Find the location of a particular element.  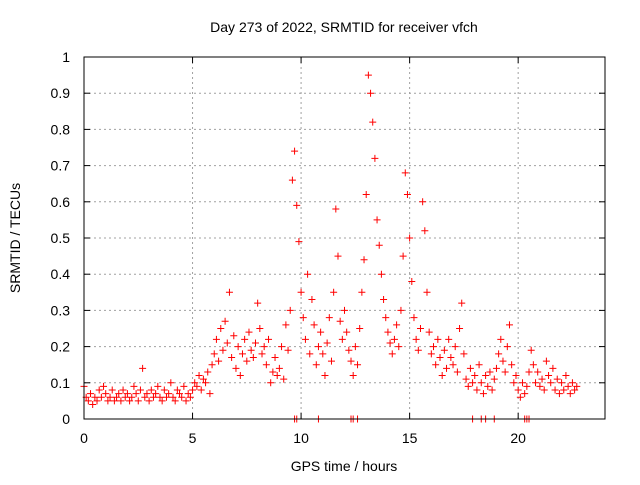

x-tick-label: 5 is located at coordinates (193, 438).